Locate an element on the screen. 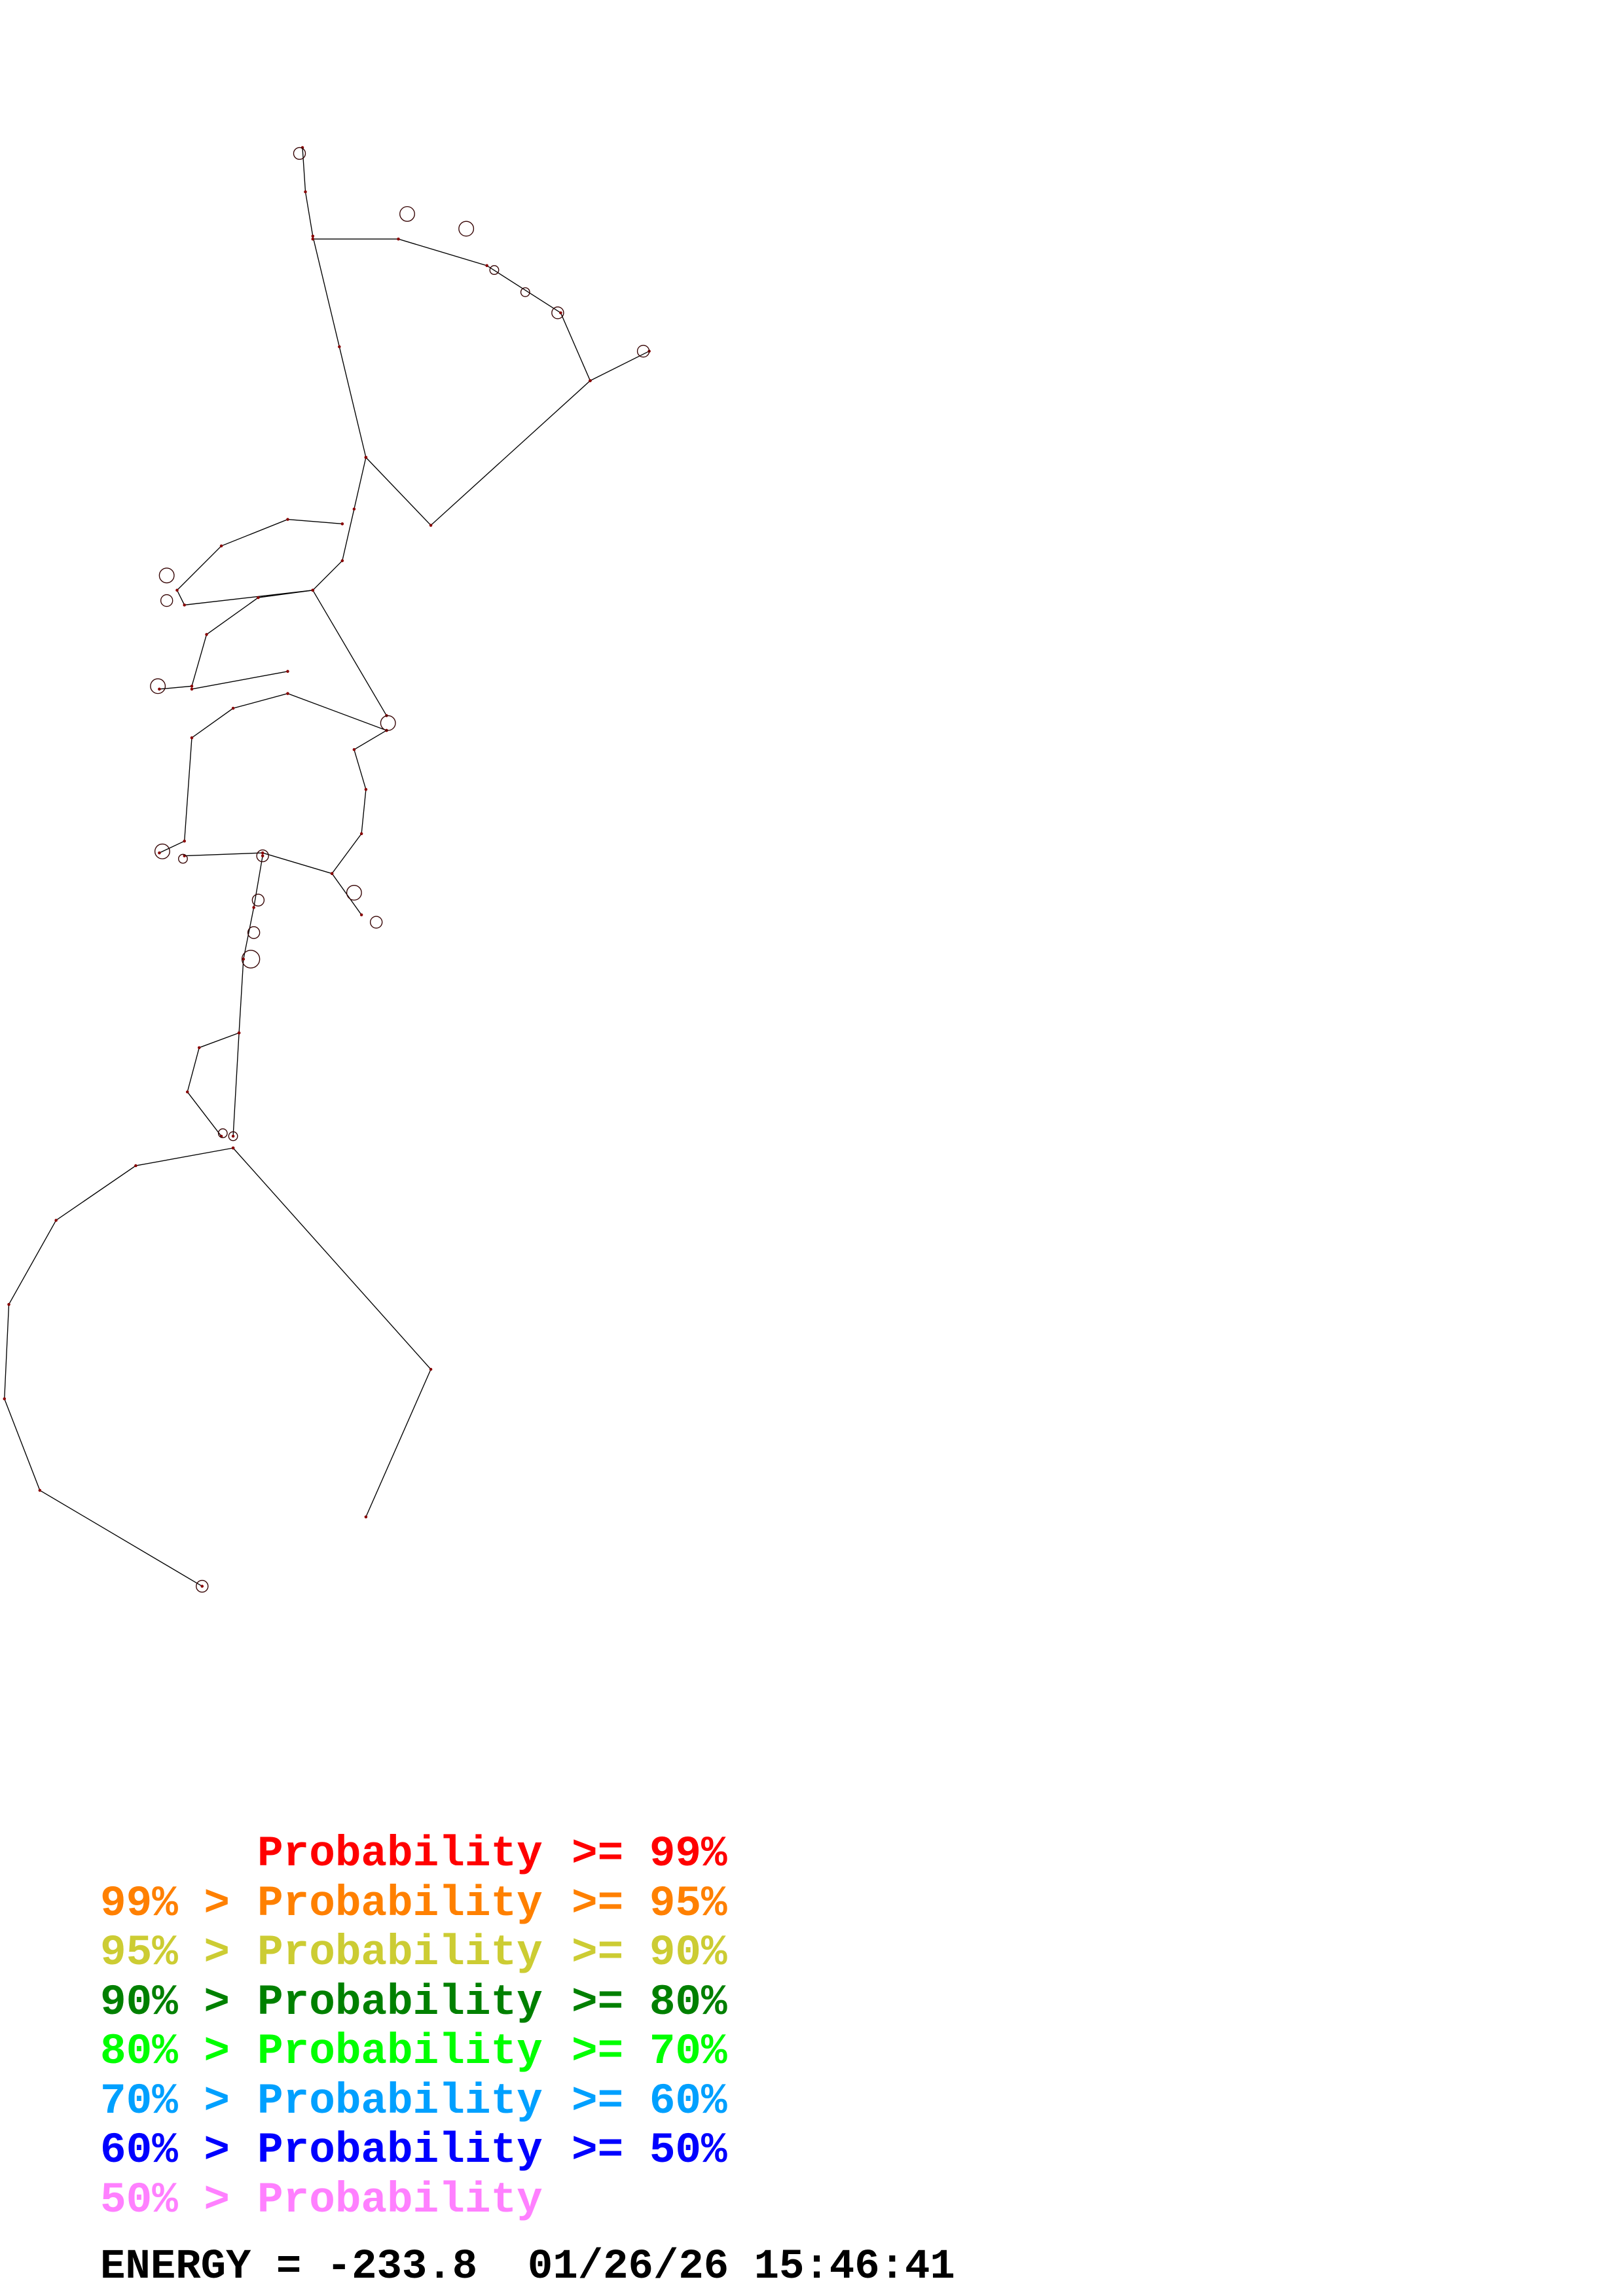 This screenshot has height=2296, width=1623. legend-prefix: 50% > is located at coordinates (165, 2200).